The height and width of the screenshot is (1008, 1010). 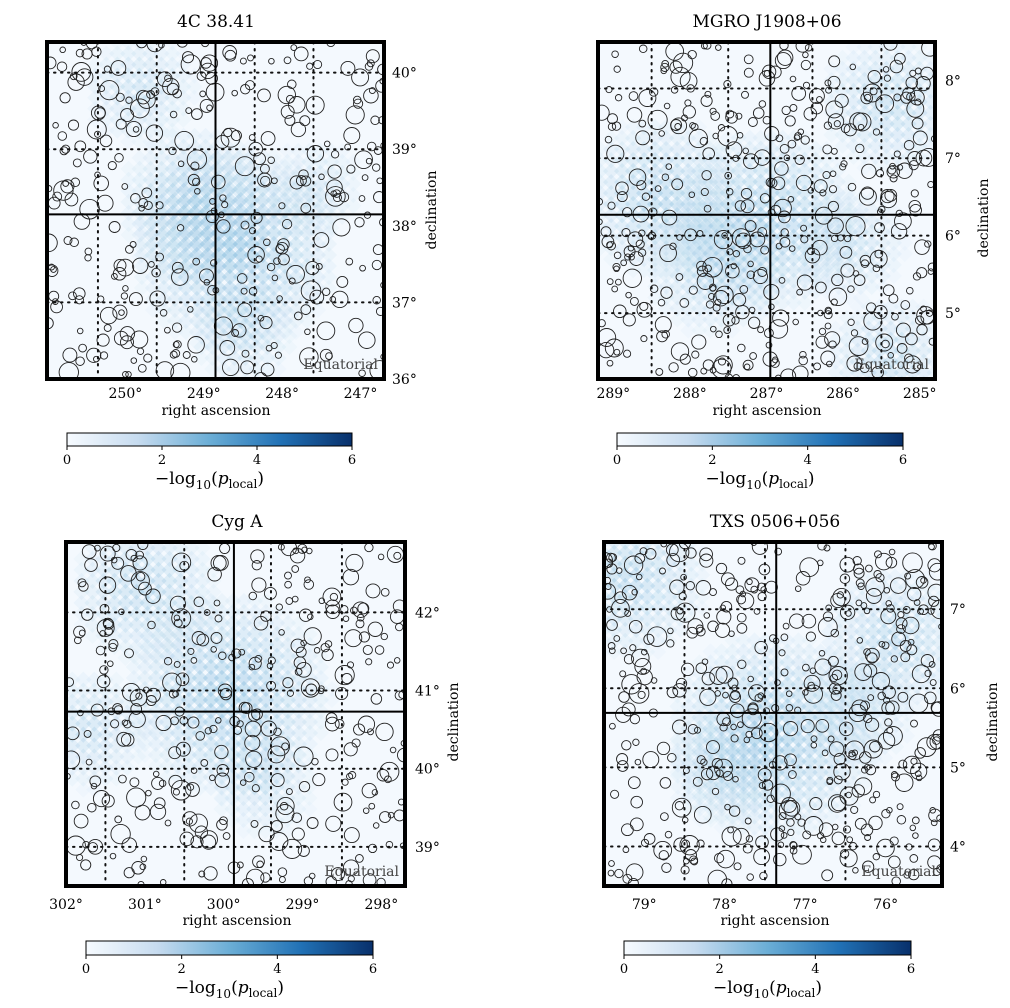 What do you see at coordinates (724, 905) in the screenshot?
I see `x-tick-label: 78°` at bounding box center [724, 905].